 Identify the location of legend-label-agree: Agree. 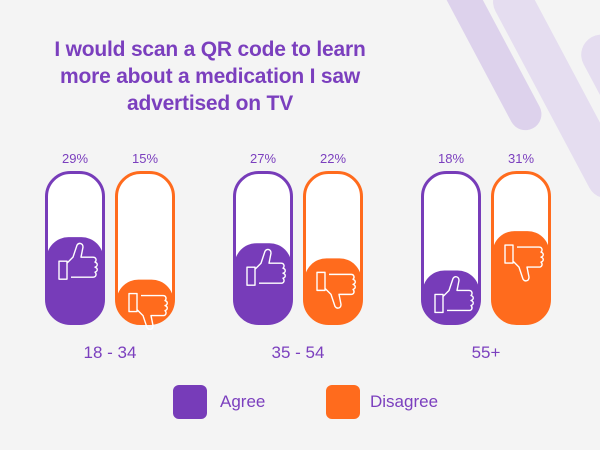
(243, 401).